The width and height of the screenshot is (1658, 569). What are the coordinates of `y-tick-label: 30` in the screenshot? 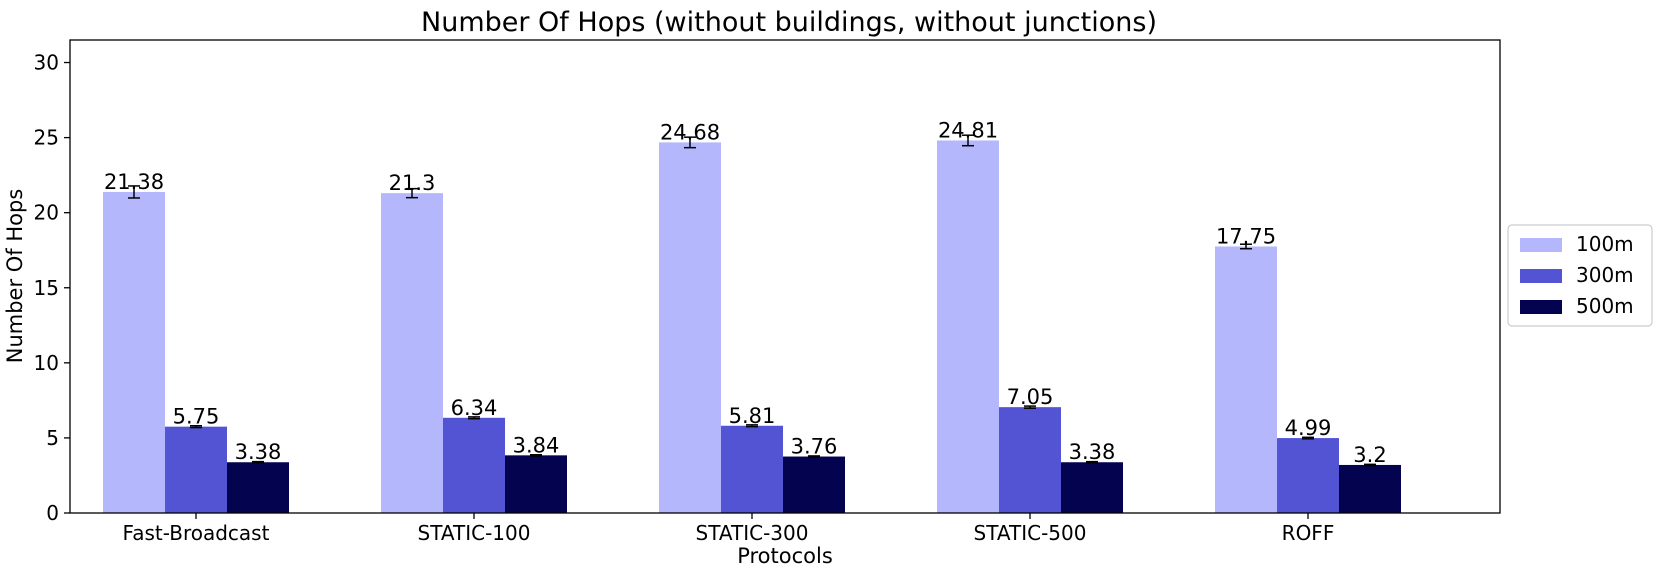 It's located at (46, 63).